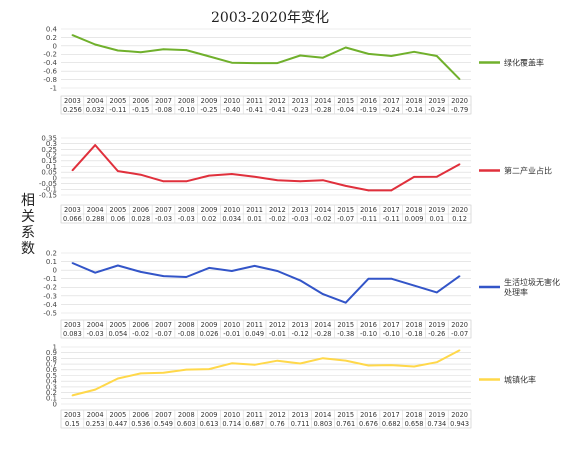  Describe the element at coordinates (50, 72) in the screenshot. I see `y-tick-label: -0.6` at that location.